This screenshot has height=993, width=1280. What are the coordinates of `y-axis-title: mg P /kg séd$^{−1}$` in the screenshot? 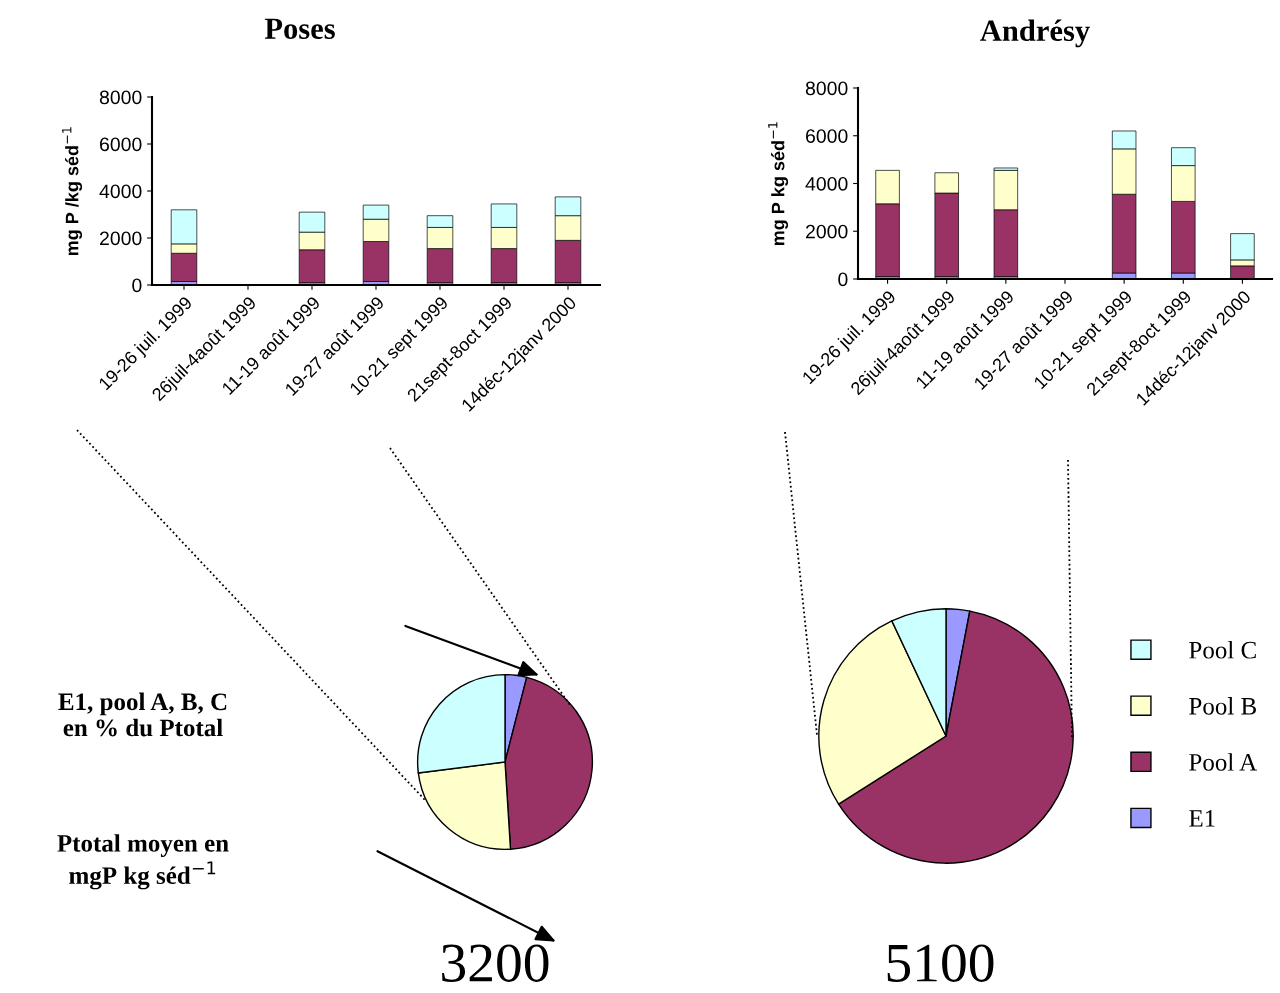 It's located at (72, 191).